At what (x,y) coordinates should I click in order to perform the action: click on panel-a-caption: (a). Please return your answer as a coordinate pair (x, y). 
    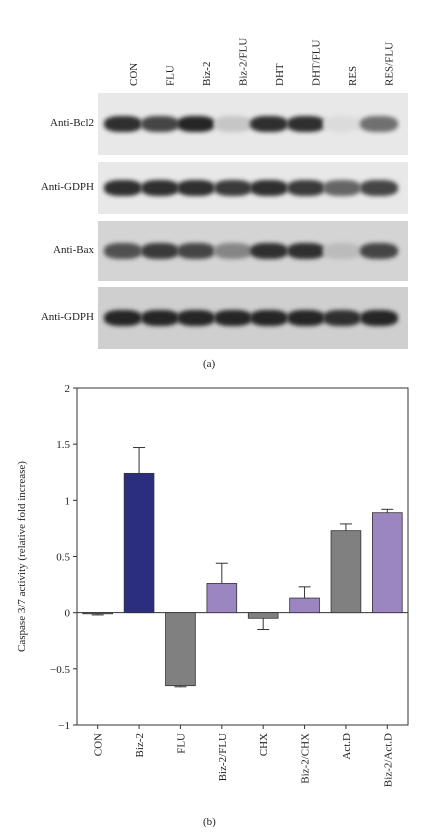
    Looking at the image, I should click on (209, 364).